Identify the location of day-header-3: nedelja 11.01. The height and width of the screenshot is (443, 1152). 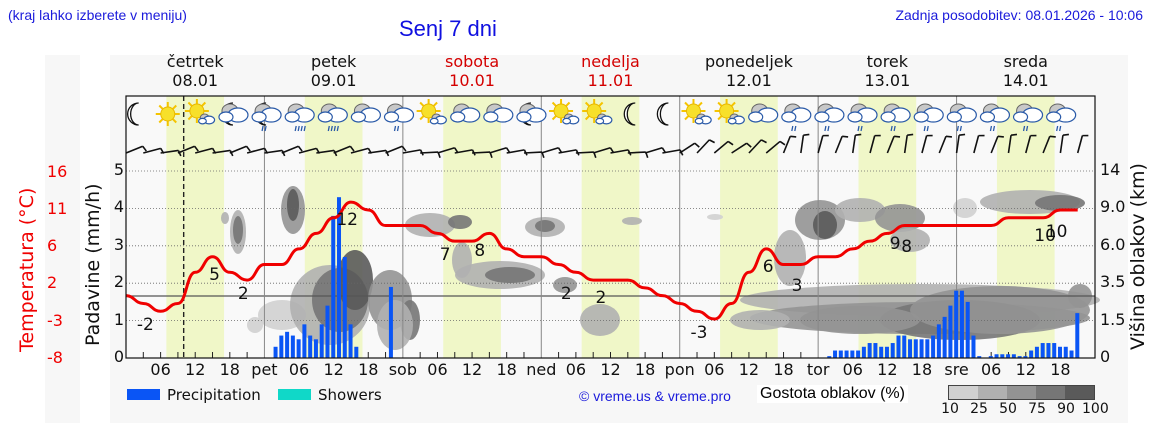
(611, 71).